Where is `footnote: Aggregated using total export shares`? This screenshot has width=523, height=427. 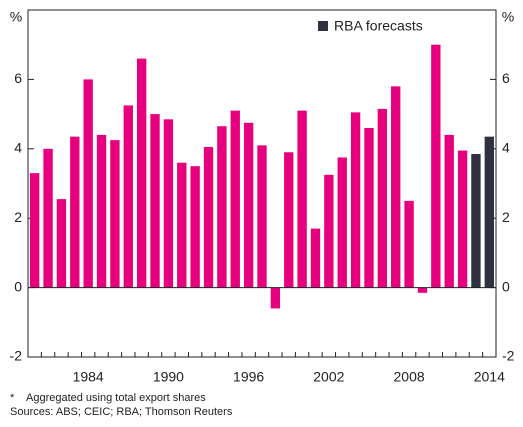 footnote: Aggregated using total export shares is located at coordinates (116, 398).